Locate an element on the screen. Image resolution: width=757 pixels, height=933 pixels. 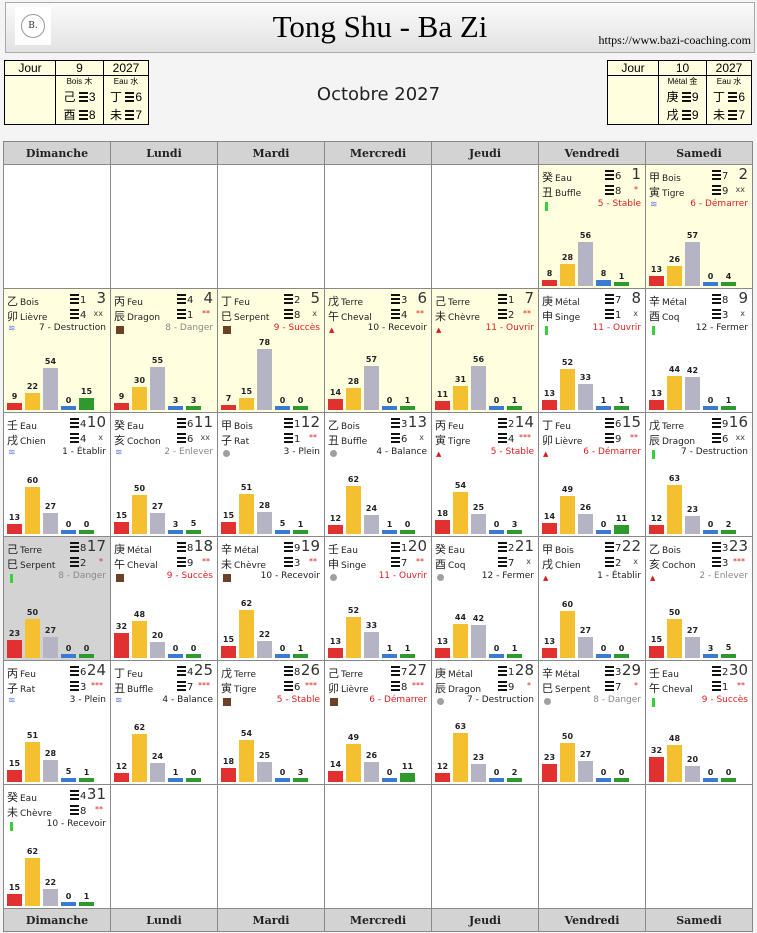
day-cell: 丁 Feu 4 25 丑 Buffle 7 *** ≋ 4 - Balance 12 62 24 1 0 is located at coordinates (164, 722).